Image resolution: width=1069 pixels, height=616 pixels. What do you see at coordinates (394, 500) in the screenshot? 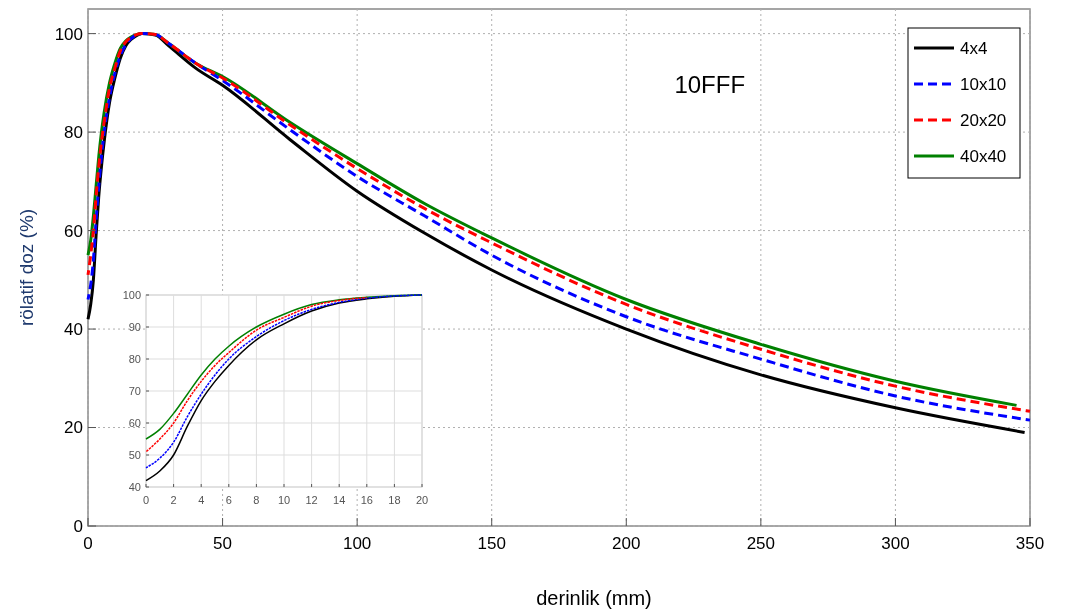
I see `x-tick-label: 18` at bounding box center [394, 500].